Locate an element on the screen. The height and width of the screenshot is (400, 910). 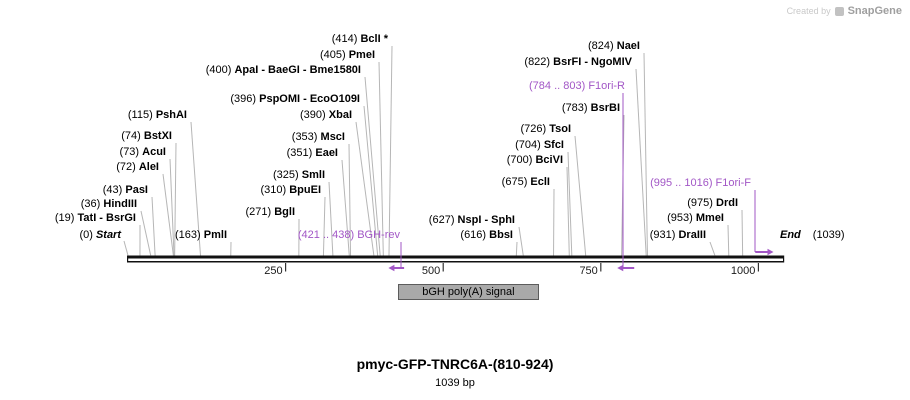
start-name: Start is located at coordinates (108, 235).